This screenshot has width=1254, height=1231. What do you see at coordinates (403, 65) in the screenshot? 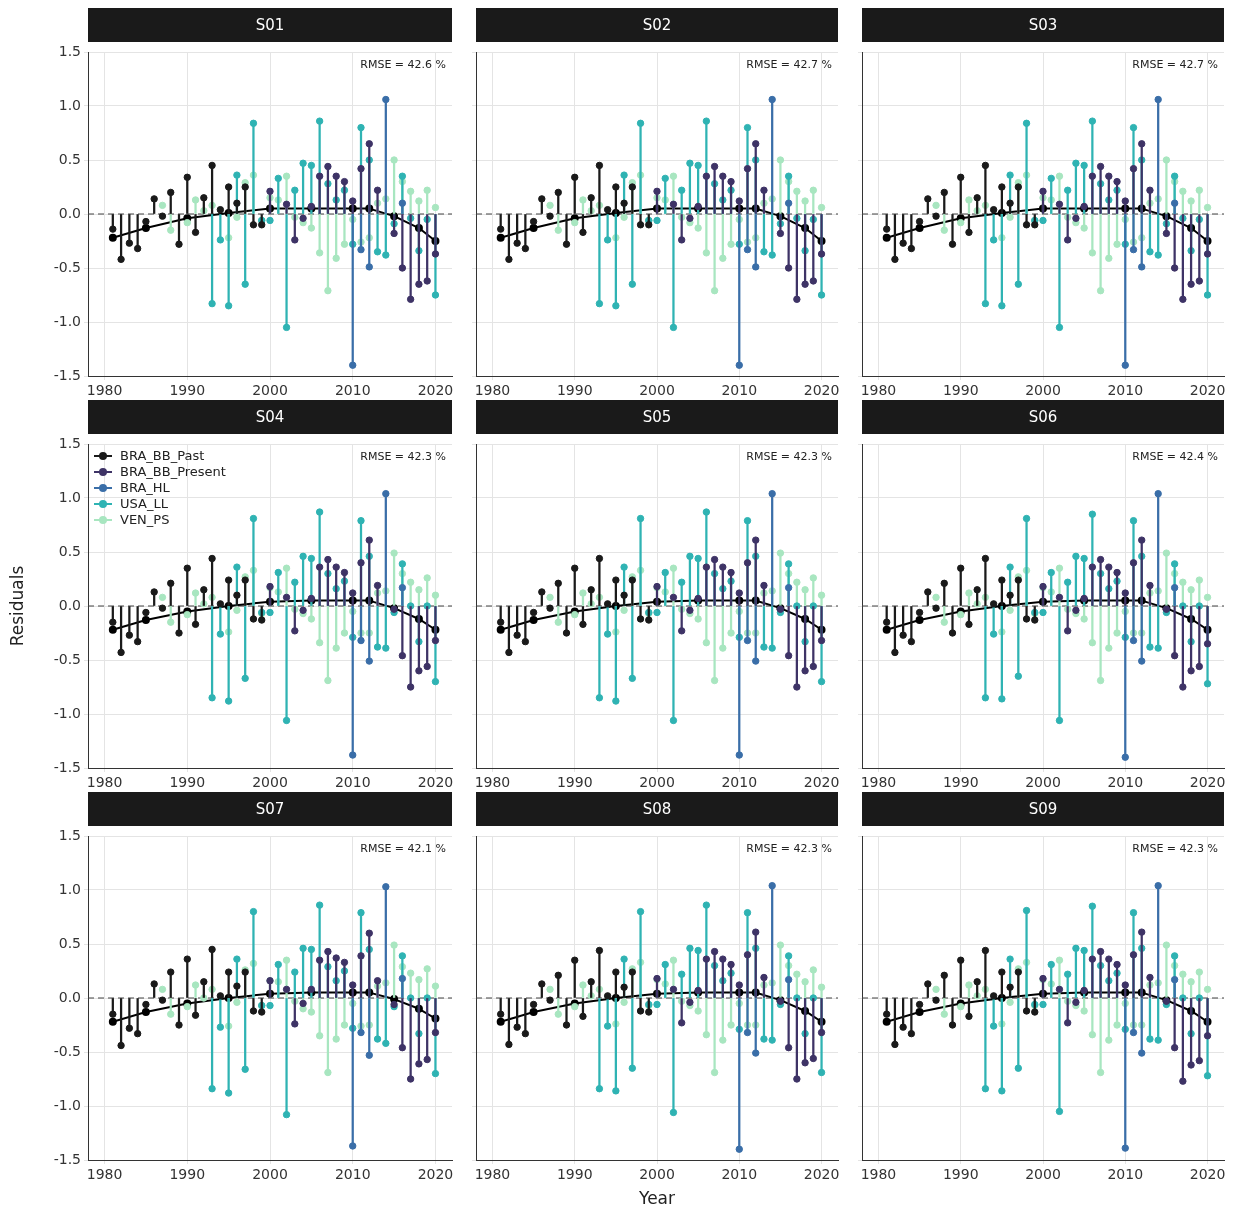
I see `annotation: RMSE = 42.6 %` at bounding box center [403, 65].